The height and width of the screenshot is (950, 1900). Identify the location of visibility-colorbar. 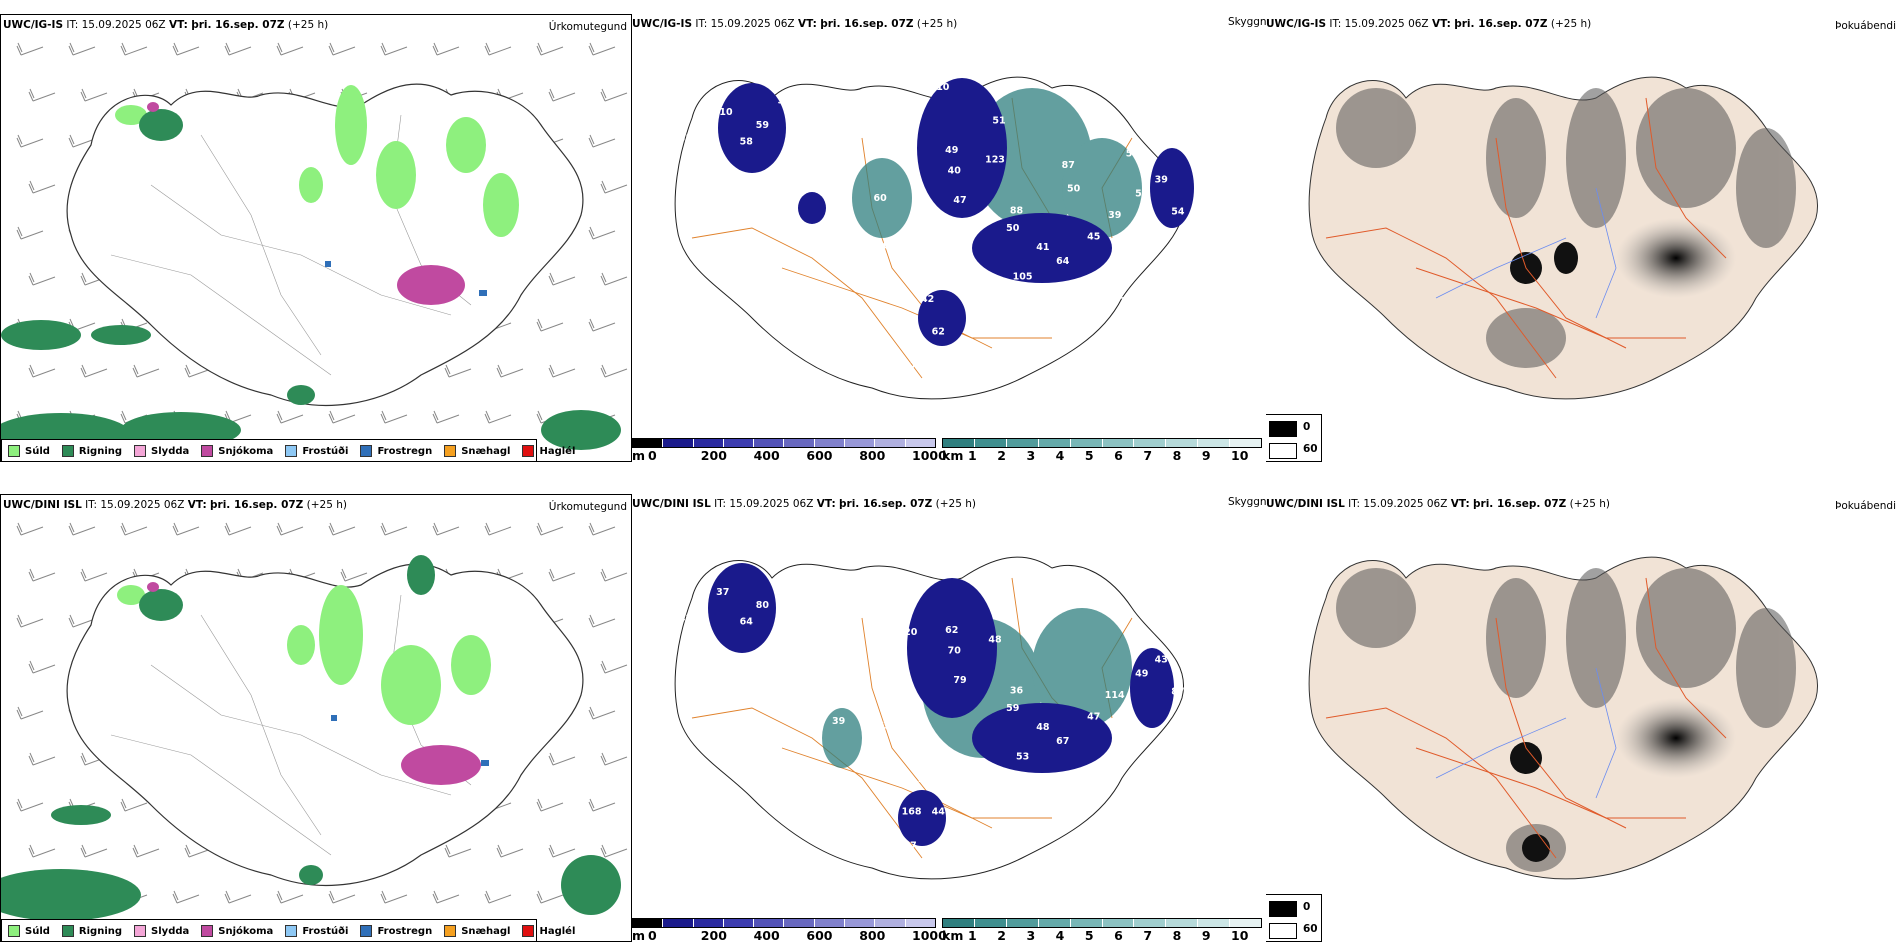
(1102, 923).